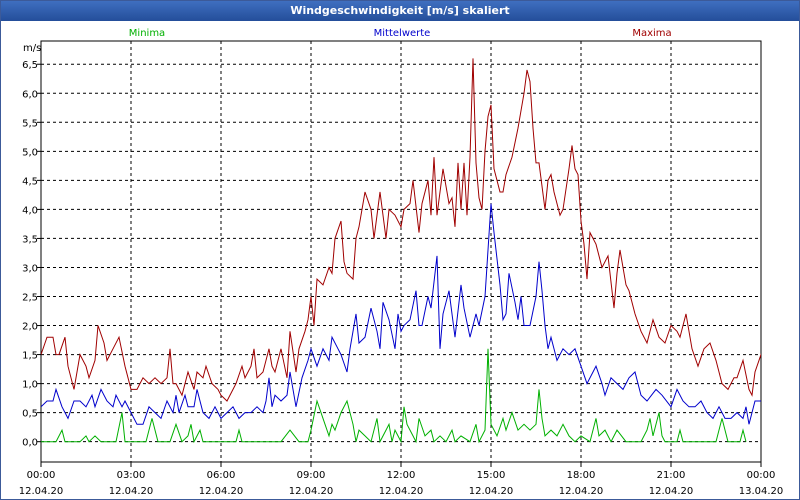 The width and height of the screenshot is (800, 500). Describe the element at coordinates (30, 94) in the screenshot. I see `y-tick-label: 6,0` at that location.